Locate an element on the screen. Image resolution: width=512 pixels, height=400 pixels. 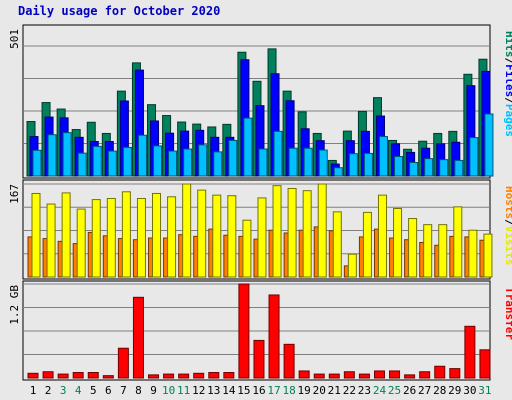
x-tick-label: 6 is located at coordinates (108, 390).